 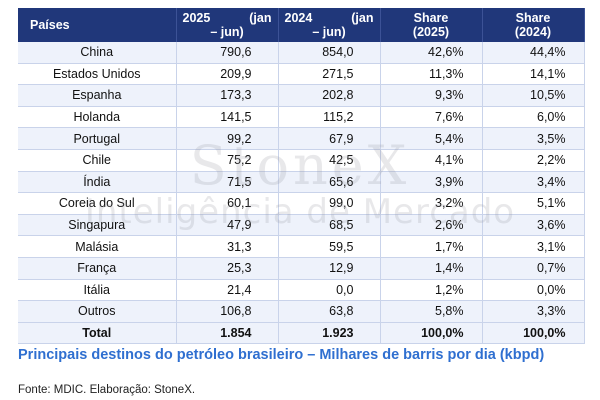 I want to click on table-row: França 25,3 12,9 1,4% 0,7%, so click(x=301, y=268).